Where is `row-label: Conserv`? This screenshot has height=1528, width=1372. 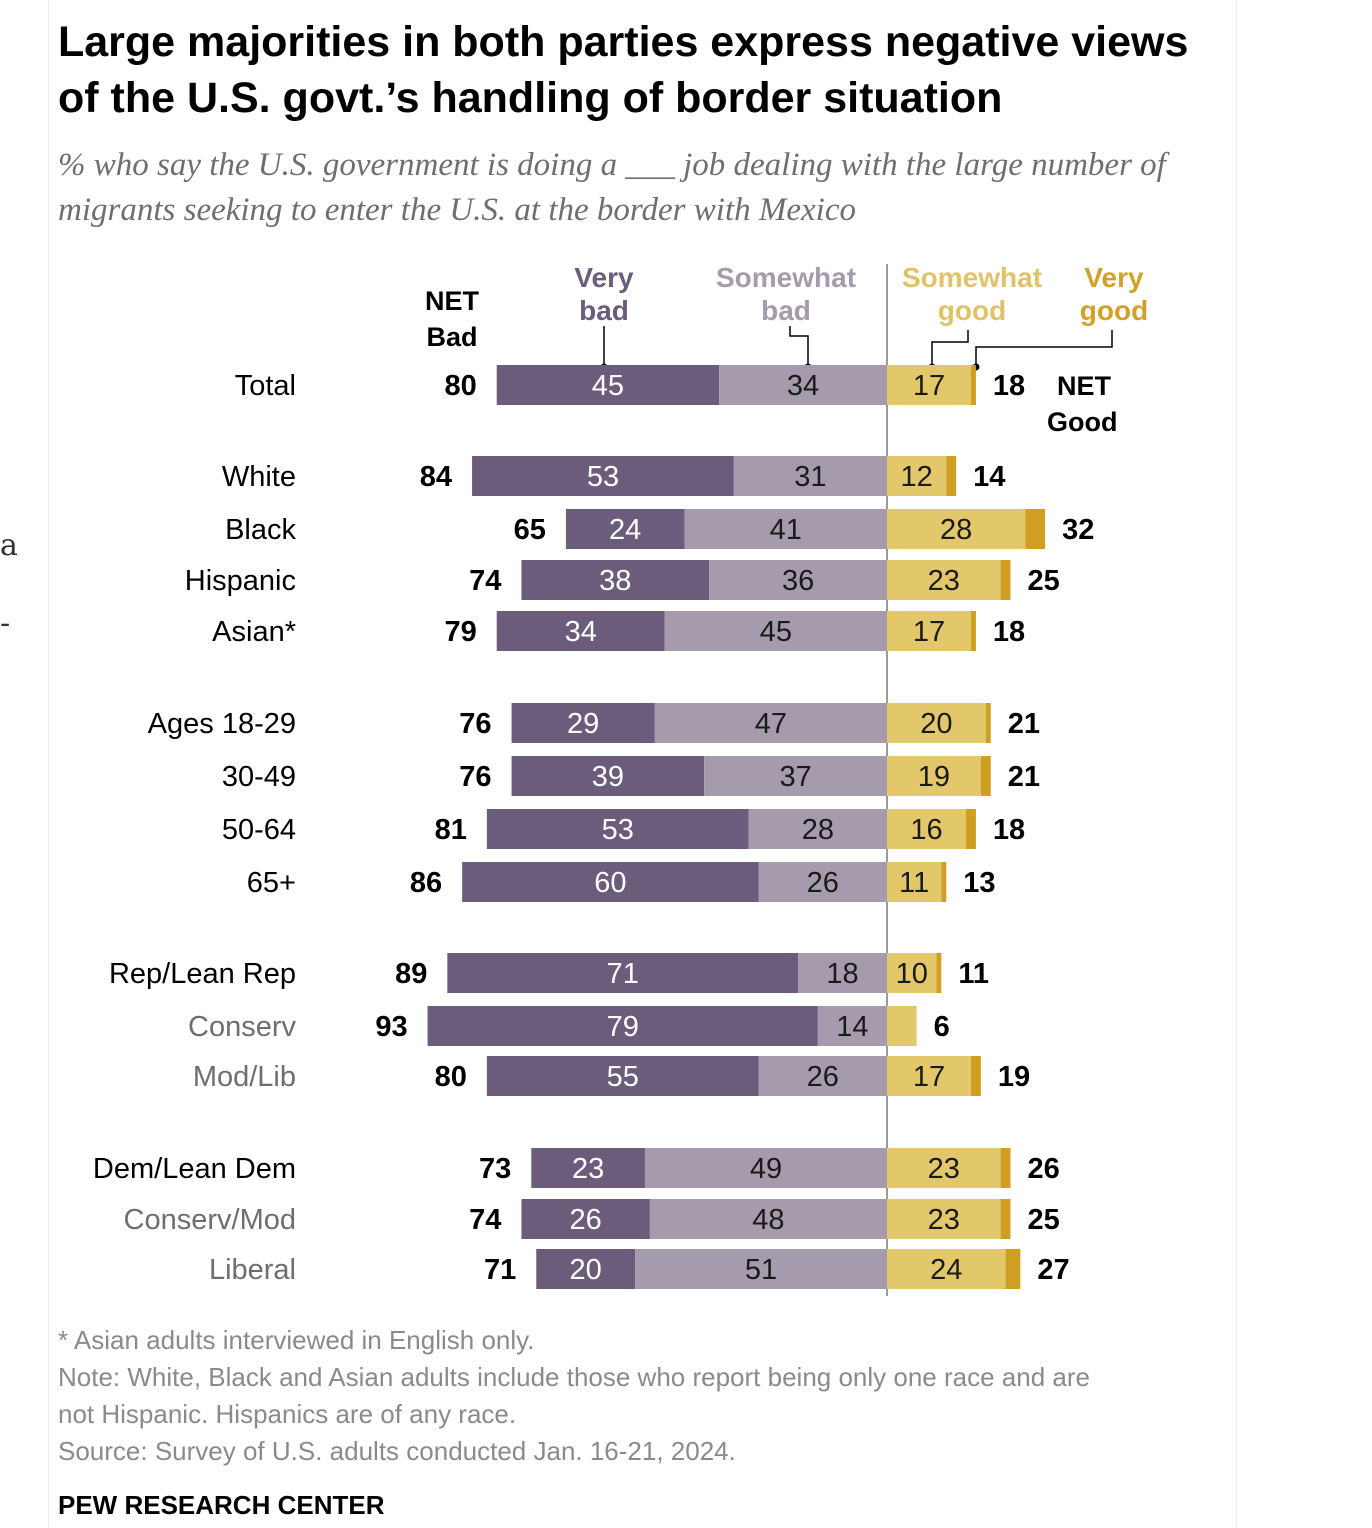 row-label: Conserv is located at coordinates (242, 1027).